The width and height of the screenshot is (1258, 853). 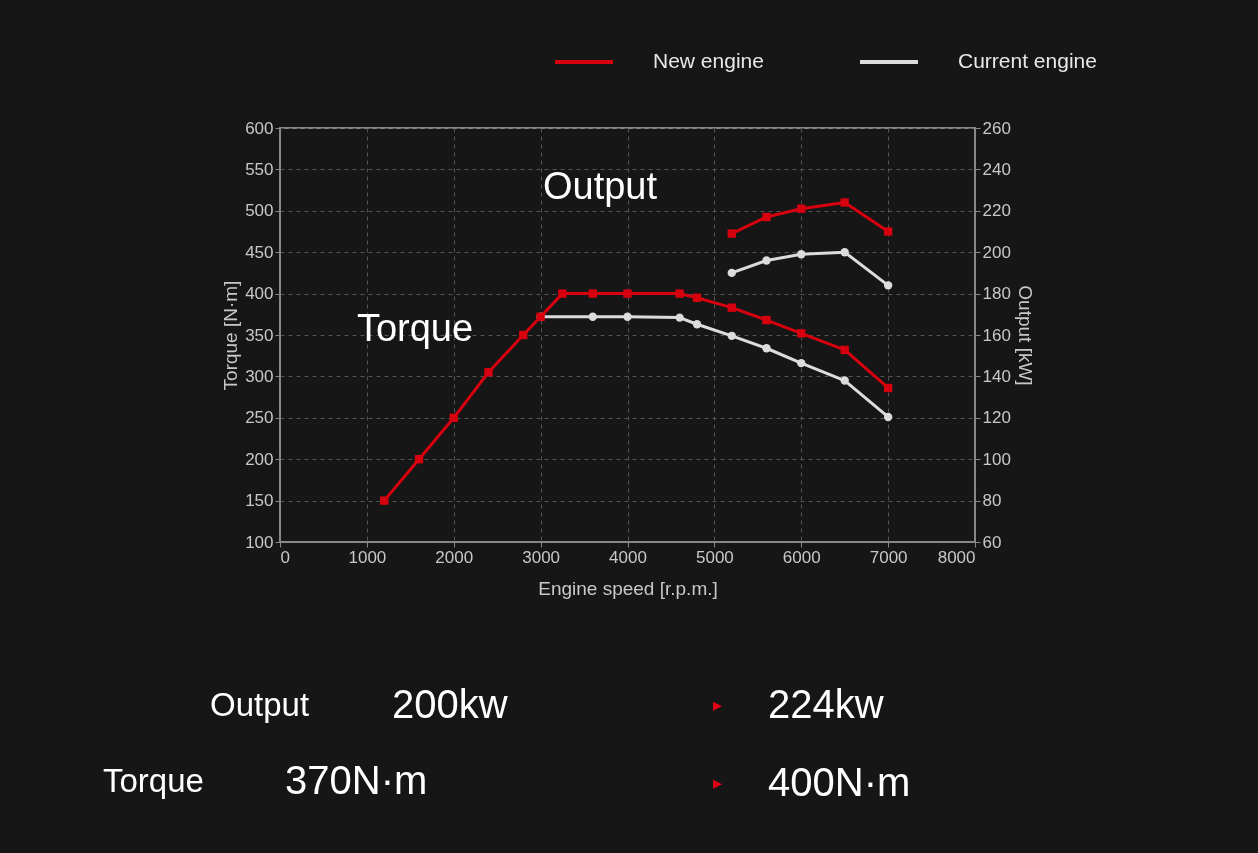 I want to click on y2-tick-label: 100, so click(x=996, y=459).